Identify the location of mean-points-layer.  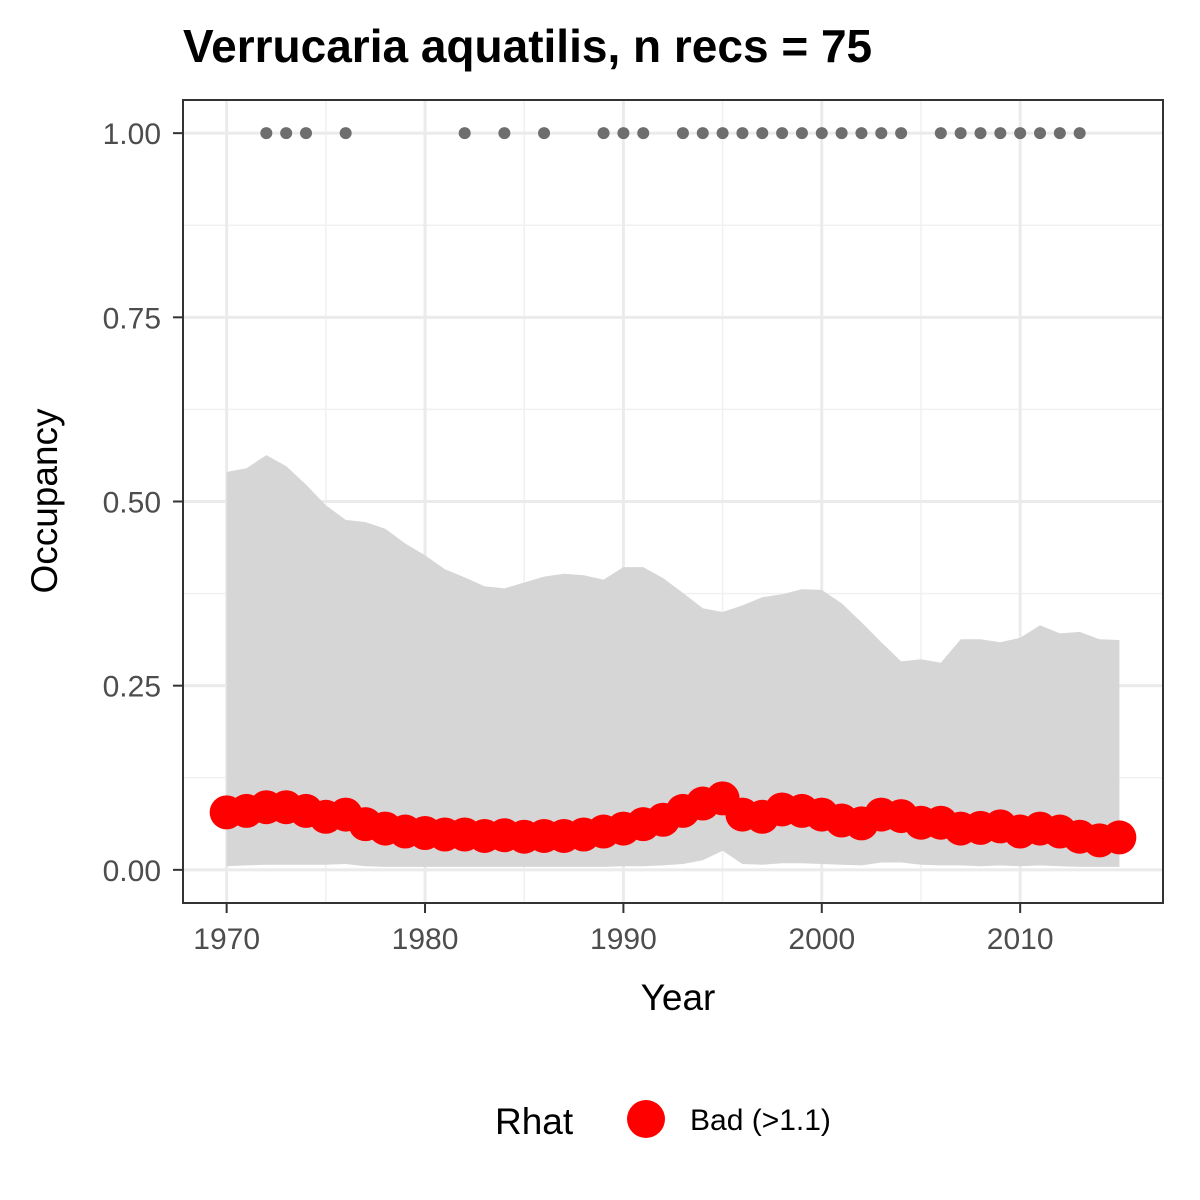
(673, 819).